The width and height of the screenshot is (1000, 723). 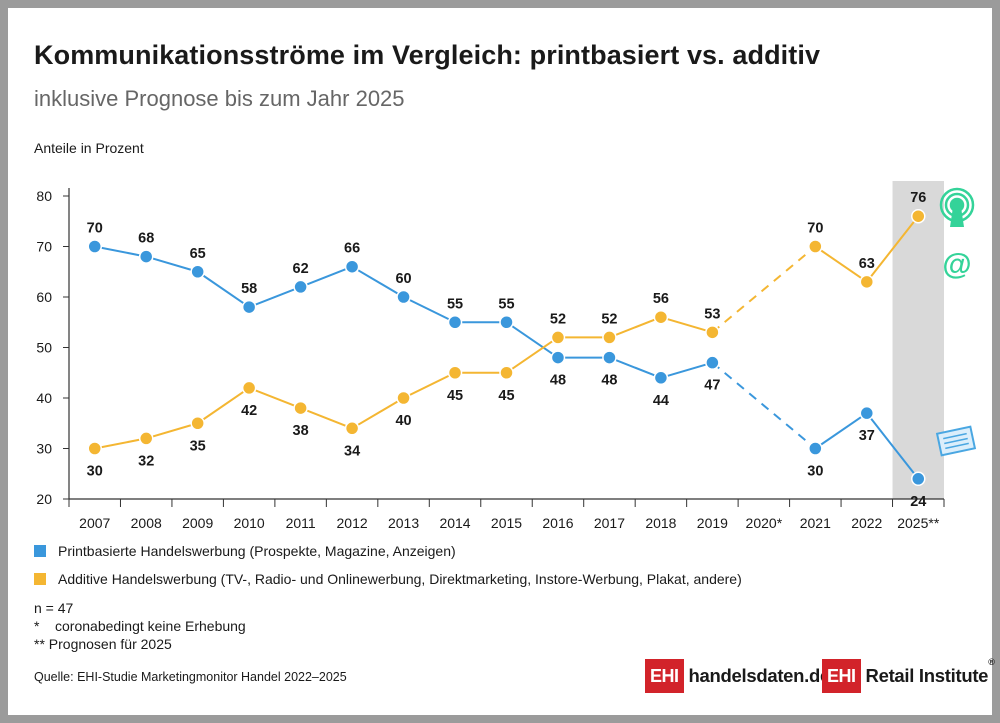 I want to click on x-tick-label: 2009, so click(x=197, y=523).